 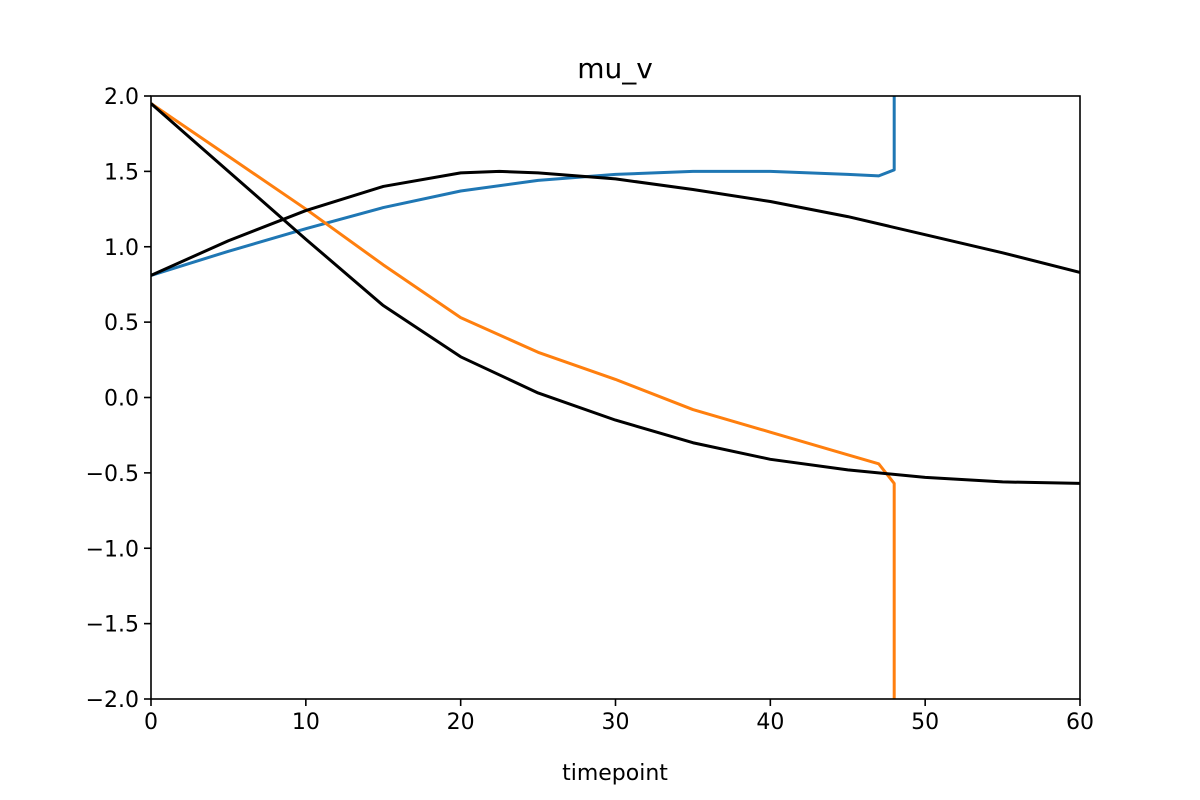 What do you see at coordinates (121, 172) in the screenshot?
I see `y-tick-label: 1.5` at bounding box center [121, 172].